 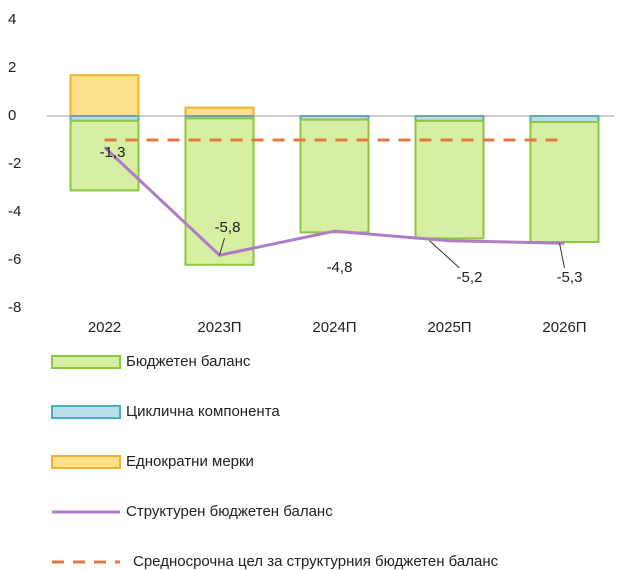 What do you see at coordinates (564, 327) in the screenshot?
I see `x-tick-label: 2026П` at bounding box center [564, 327].